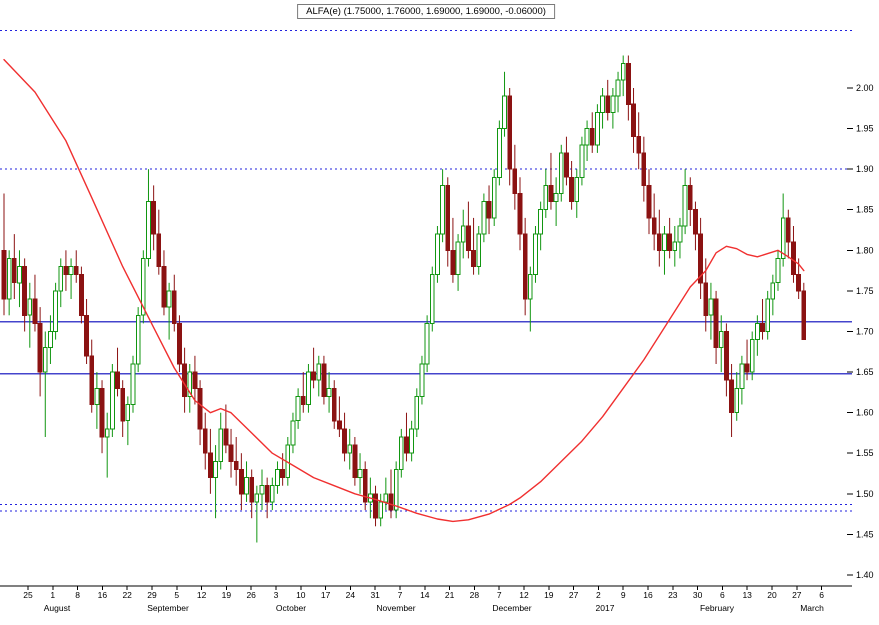 The width and height of the screenshot is (879, 625). What do you see at coordinates (717, 608) in the screenshot?
I see `month-label: February` at bounding box center [717, 608].